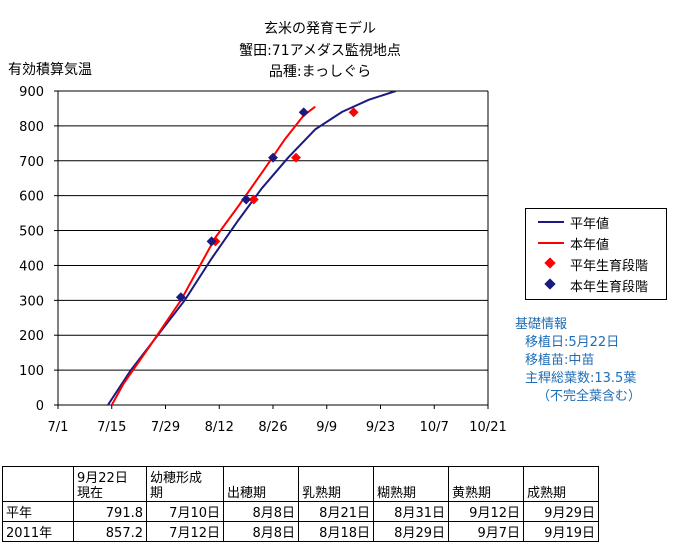  What do you see at coordinates (31, 127) in the screenshot?
I see `y-tick-label: 800` at bounding box center [31, 127].